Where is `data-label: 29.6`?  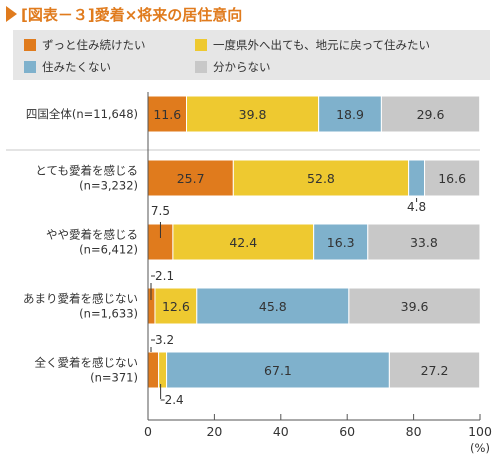 data-label: 29.6 is located at coordinates (431, 114).